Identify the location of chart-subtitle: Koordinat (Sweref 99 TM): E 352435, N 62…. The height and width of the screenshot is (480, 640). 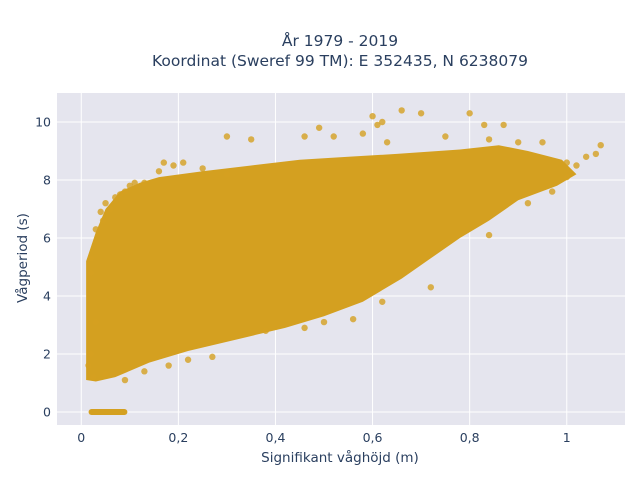
(340, 61).